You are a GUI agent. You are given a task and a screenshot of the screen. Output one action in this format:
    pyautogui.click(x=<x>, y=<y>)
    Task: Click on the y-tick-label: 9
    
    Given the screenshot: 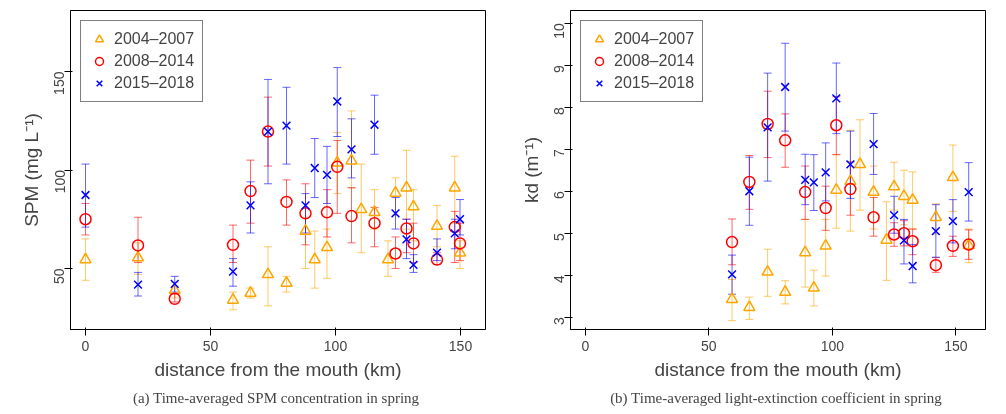 What is the action you would take?
    pyautogui.click(x=559, y=68)
    